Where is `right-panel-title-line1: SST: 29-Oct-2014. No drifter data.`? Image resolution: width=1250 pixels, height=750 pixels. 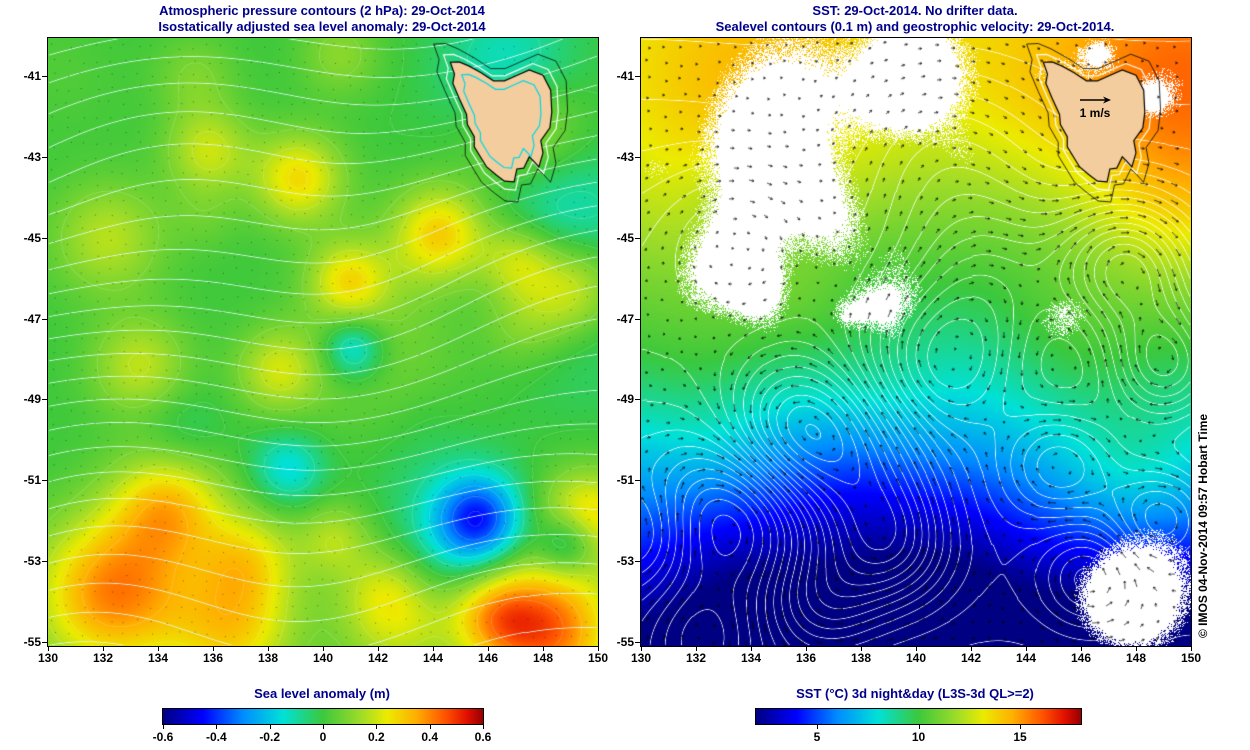 right-panel-title-line1: SST: 29-Oct-2014. No drifter data. is located at coordinates (915, 10).